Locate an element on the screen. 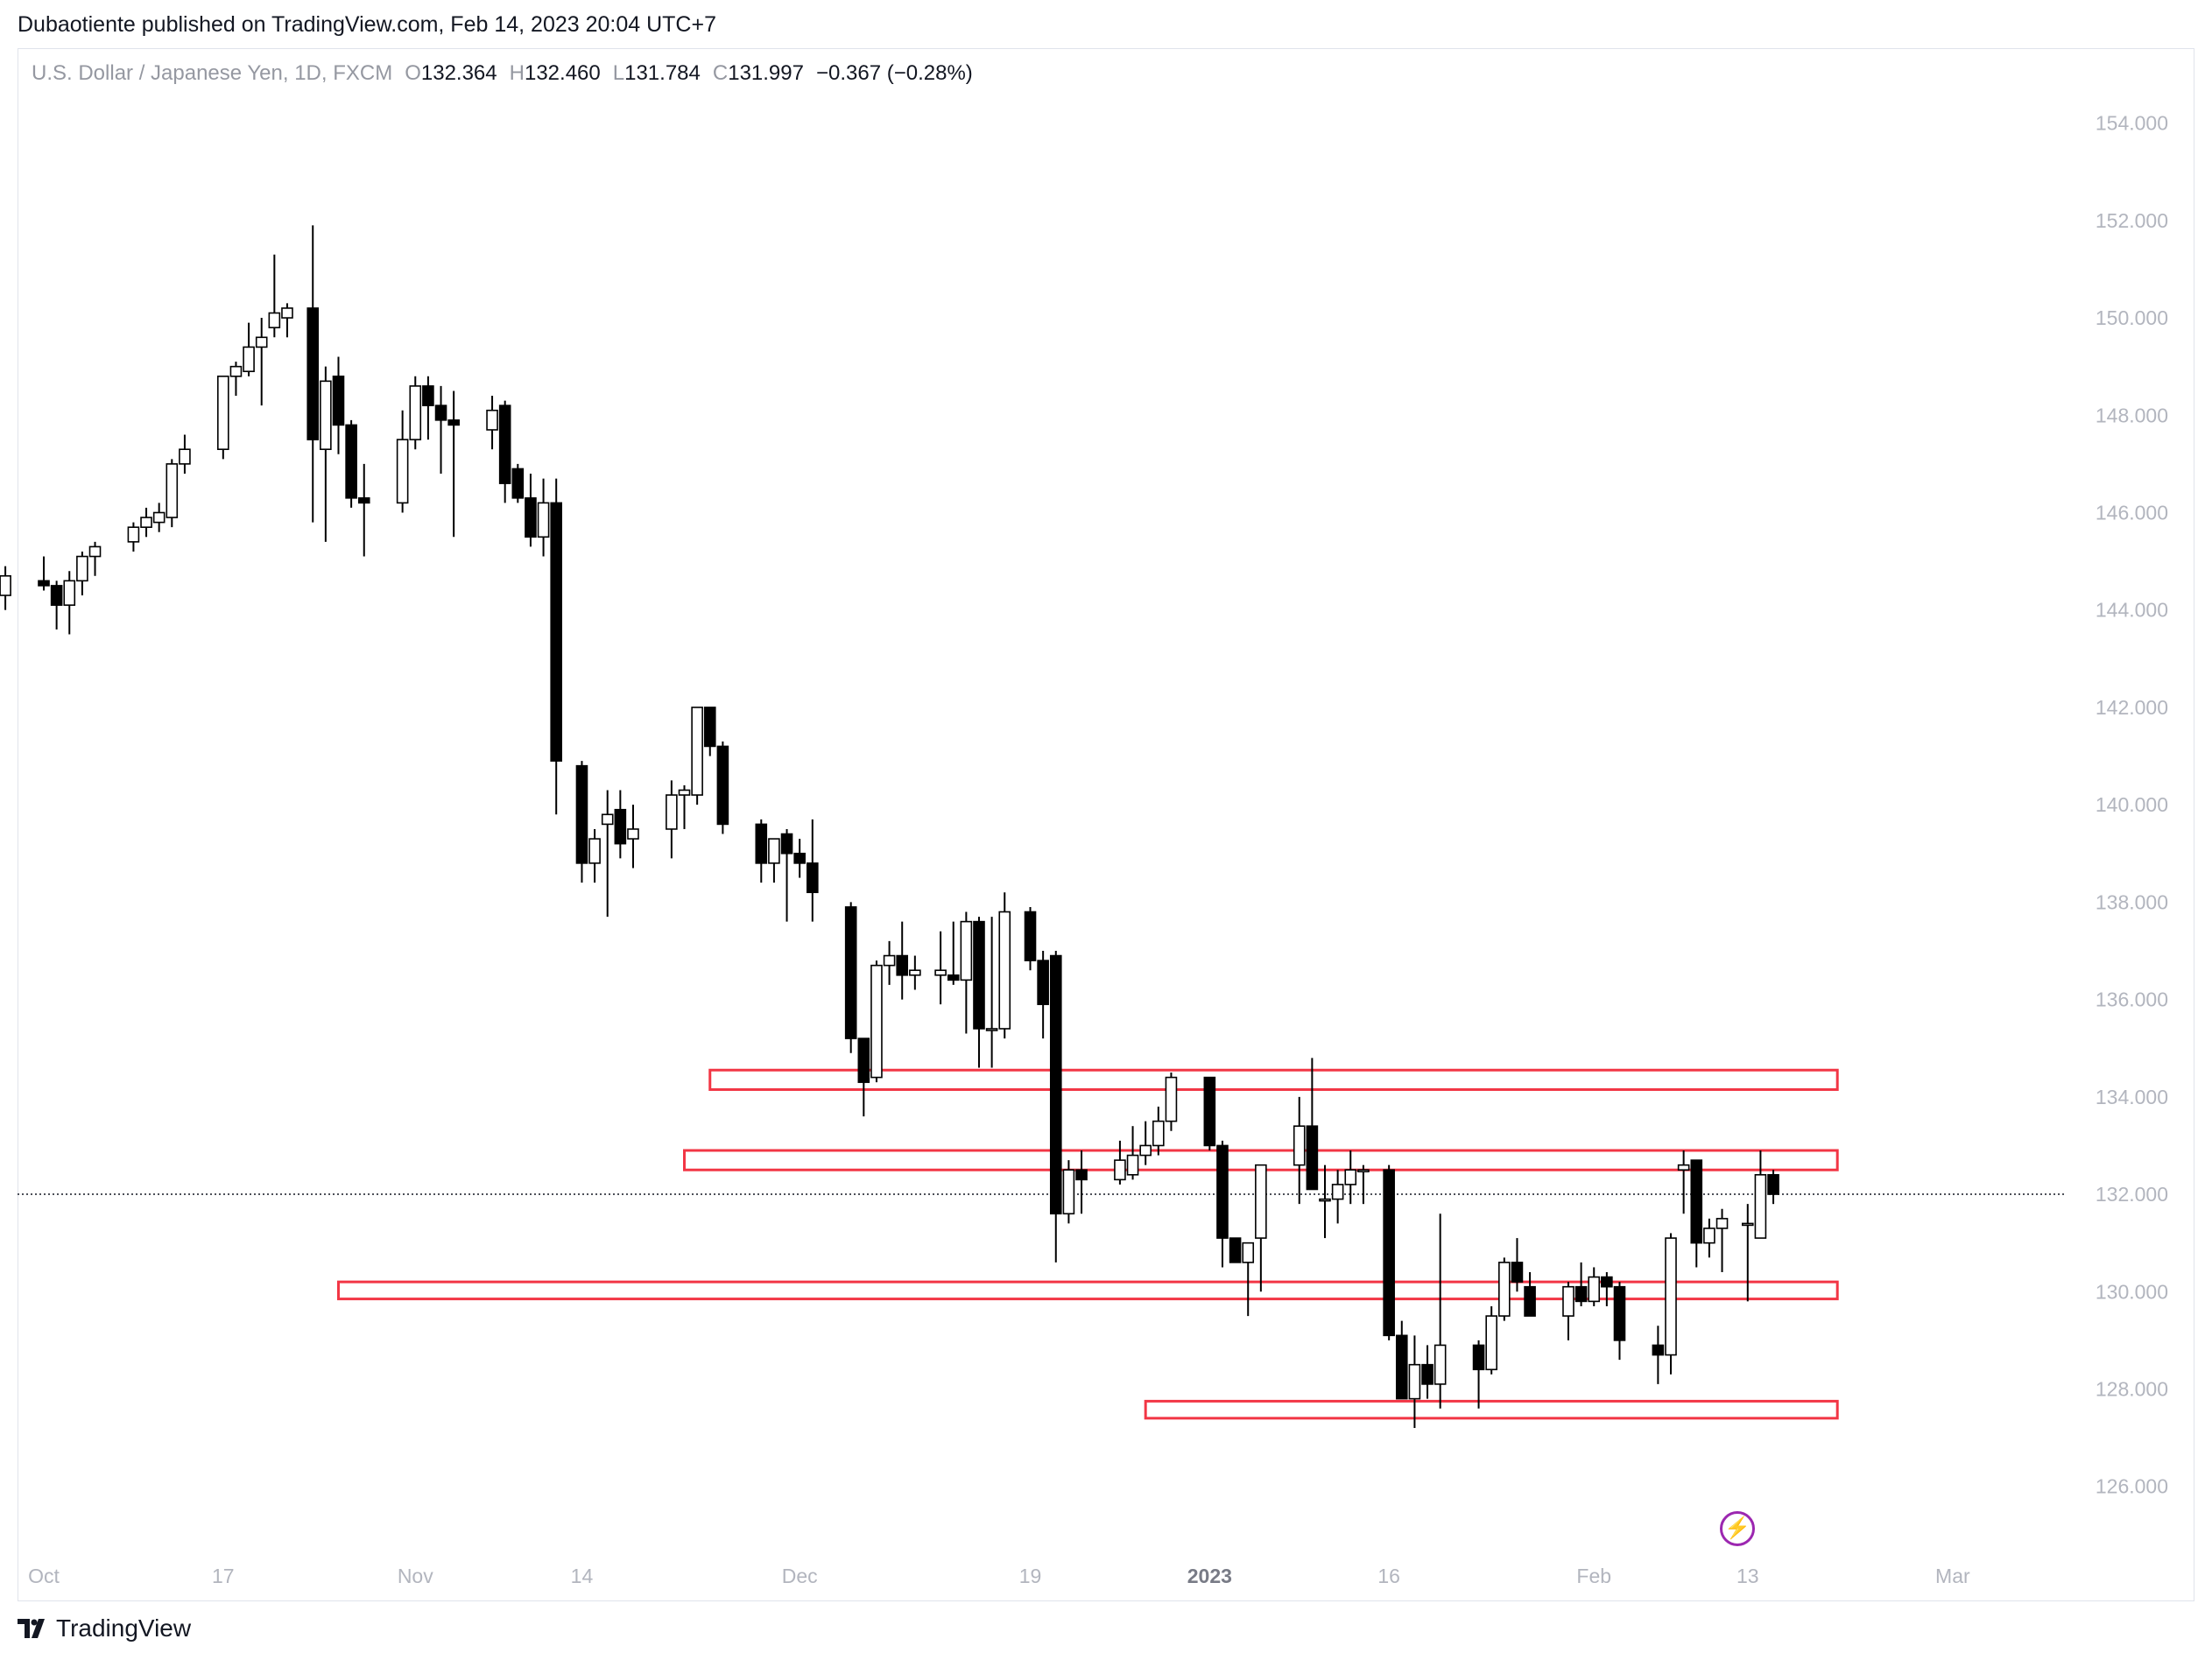 This screenshot has height=1660, width=2212. y-tick-label: 146.000 is located at coordinates (2132, 512).